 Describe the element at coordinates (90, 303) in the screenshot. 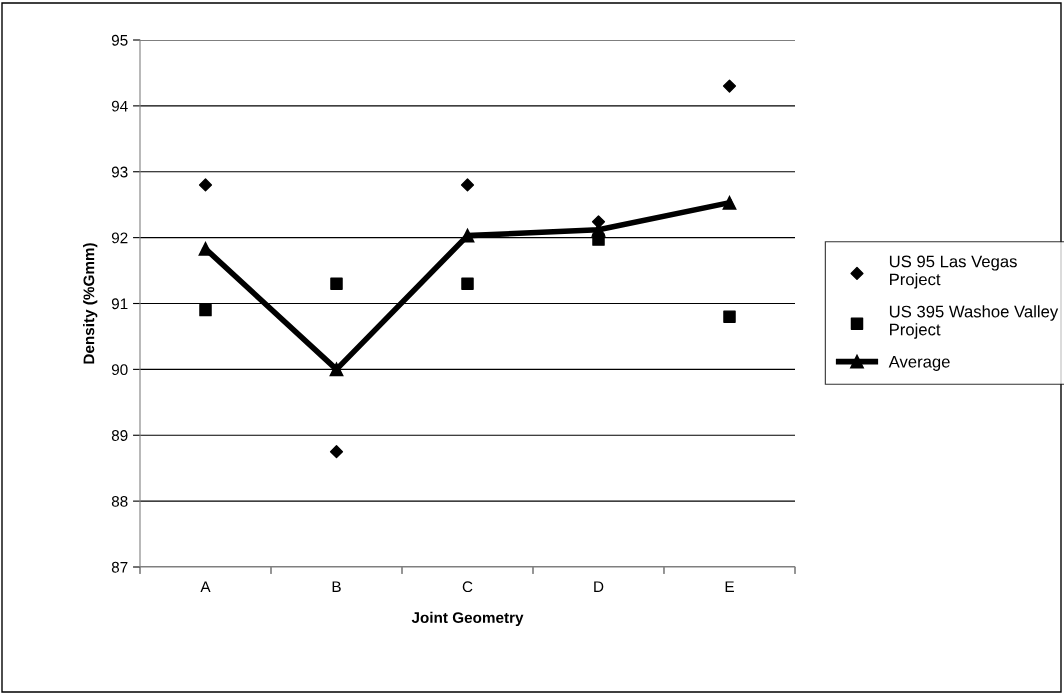

I see `y-axis-title: Density (%Gmm)` at that location.